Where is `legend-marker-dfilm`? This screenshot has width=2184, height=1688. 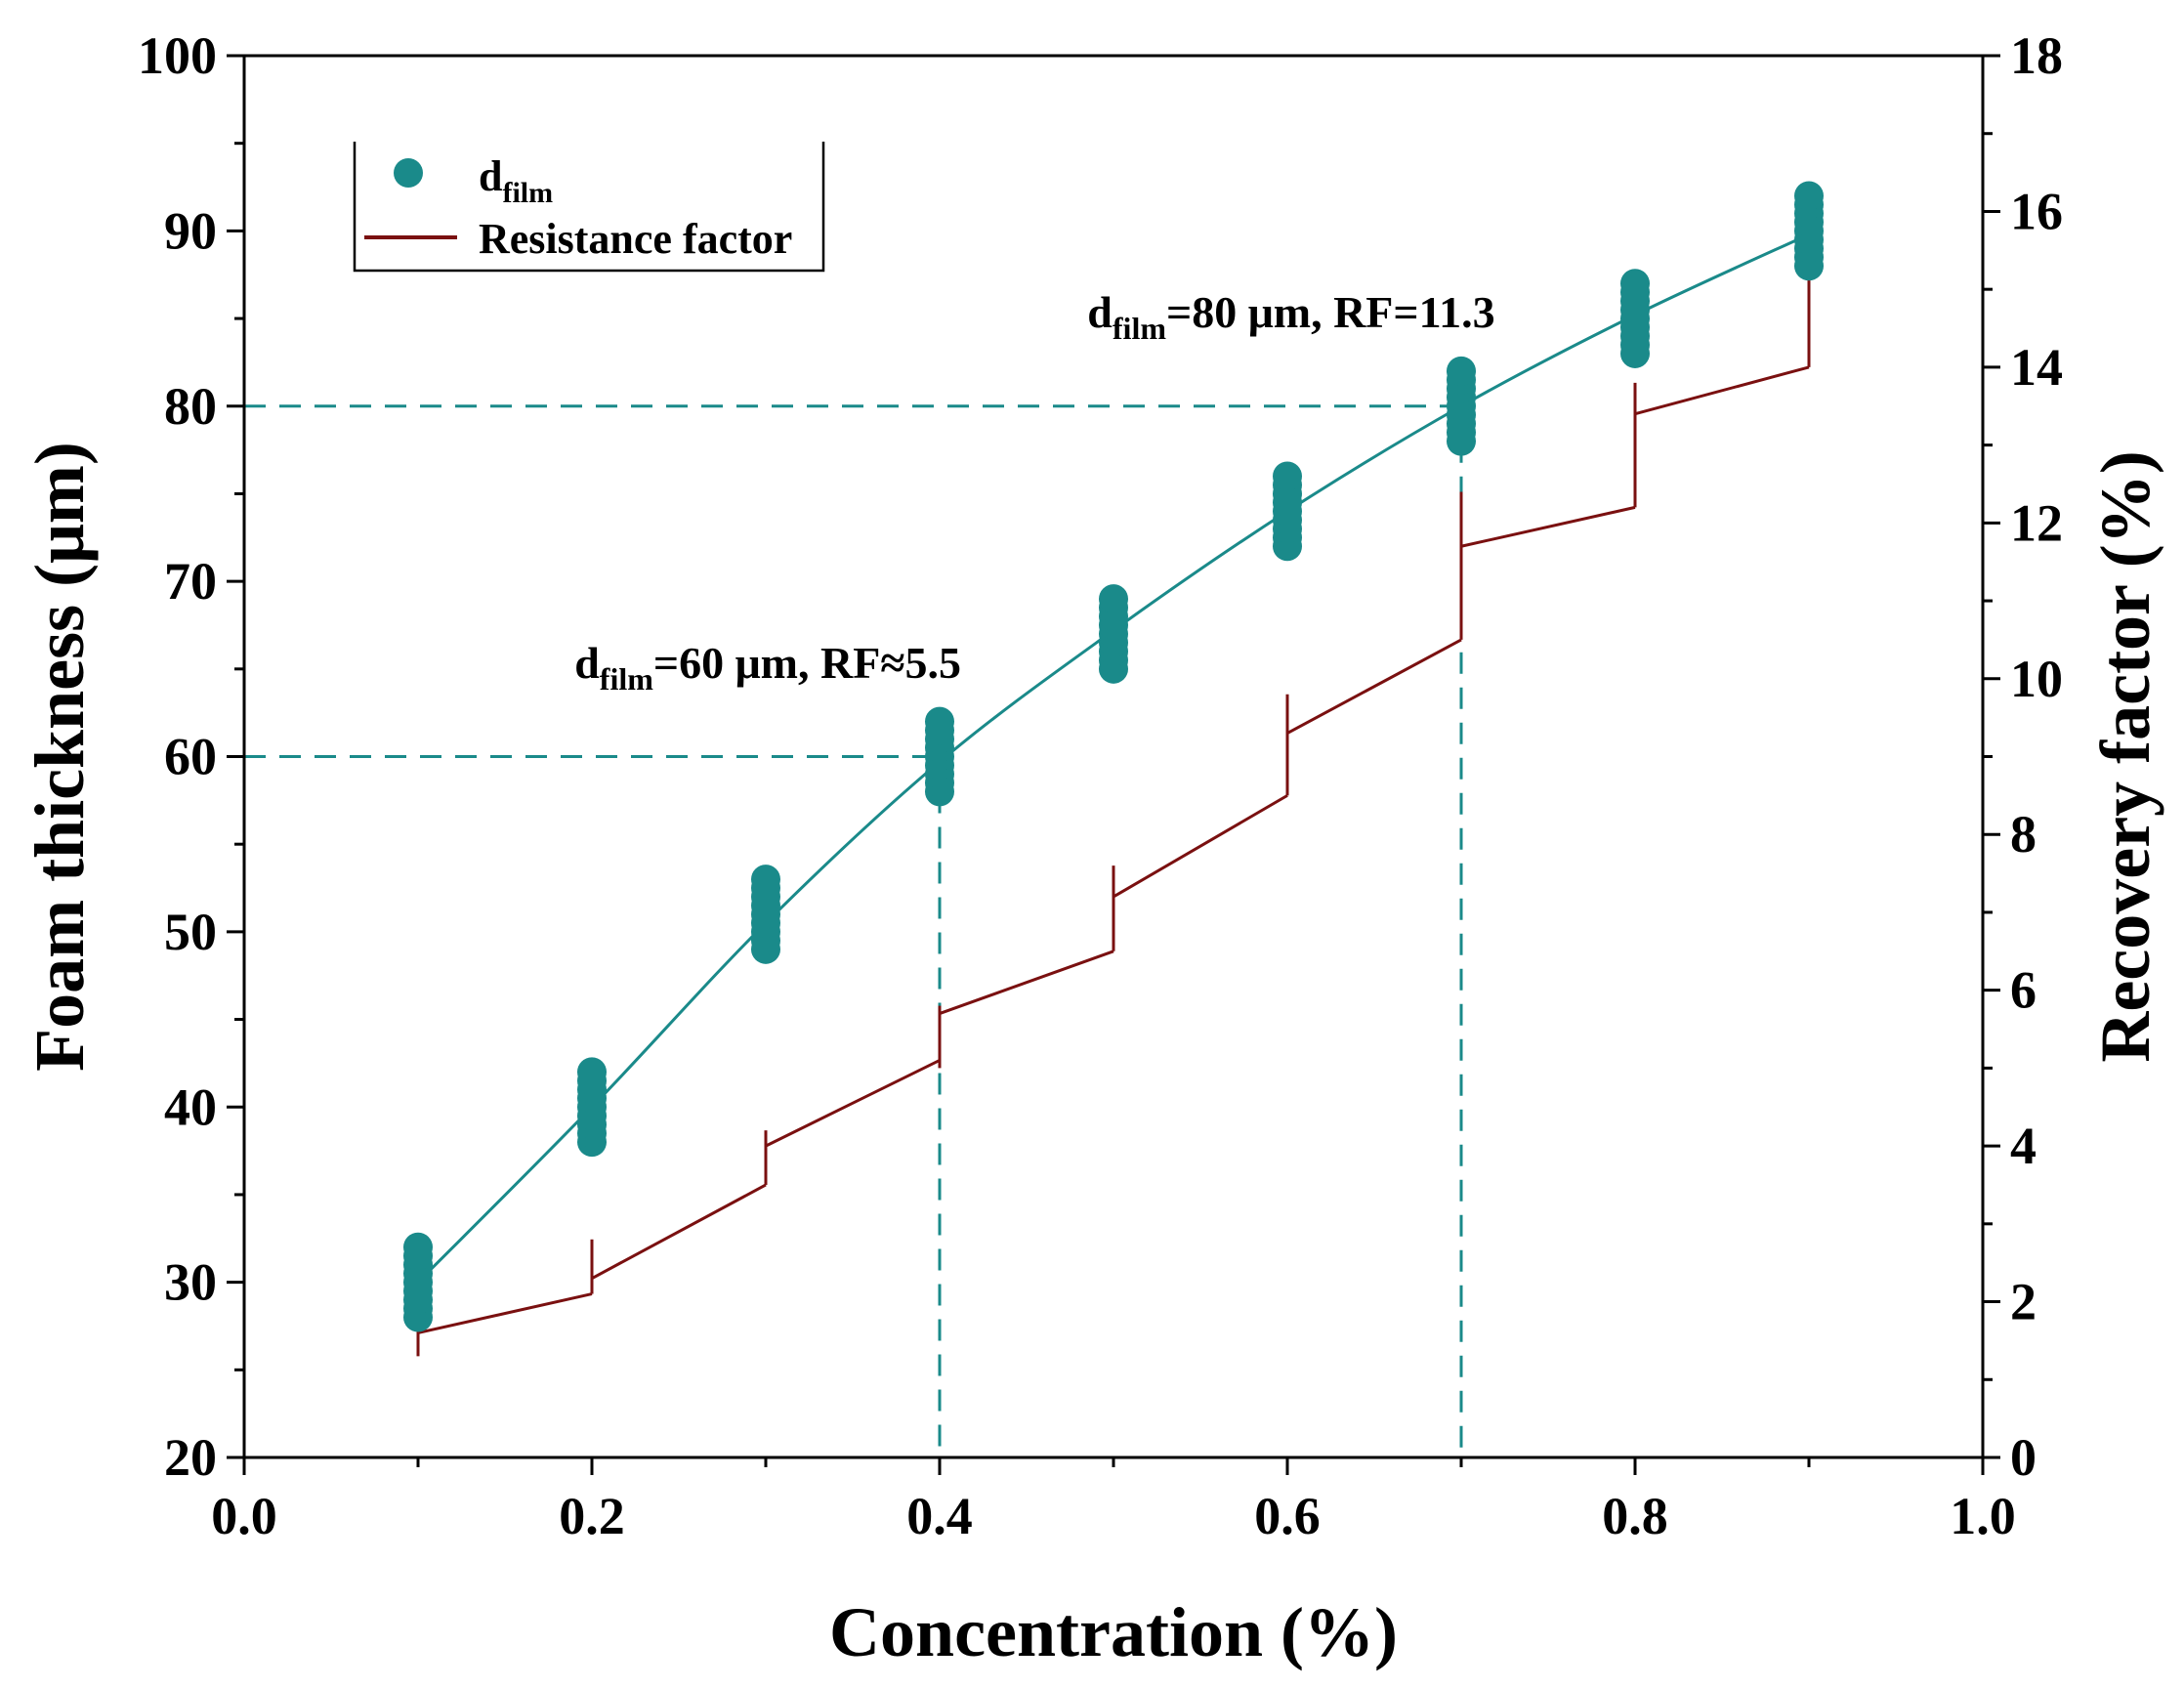
legend-marker-dfilm is located at coordinates (408, 173).